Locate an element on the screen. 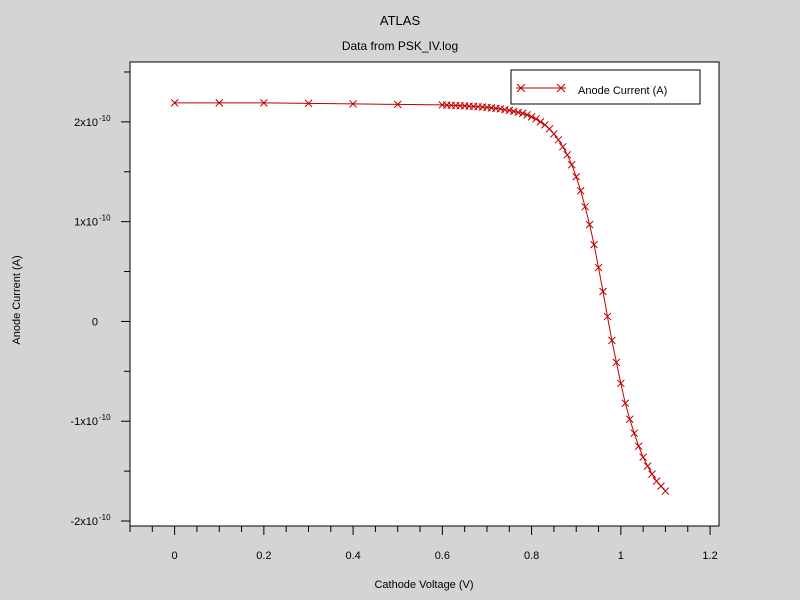 This screenshot has width=800, height=600. x-tick-label: 0.2 is located at coordinates (263, 556).